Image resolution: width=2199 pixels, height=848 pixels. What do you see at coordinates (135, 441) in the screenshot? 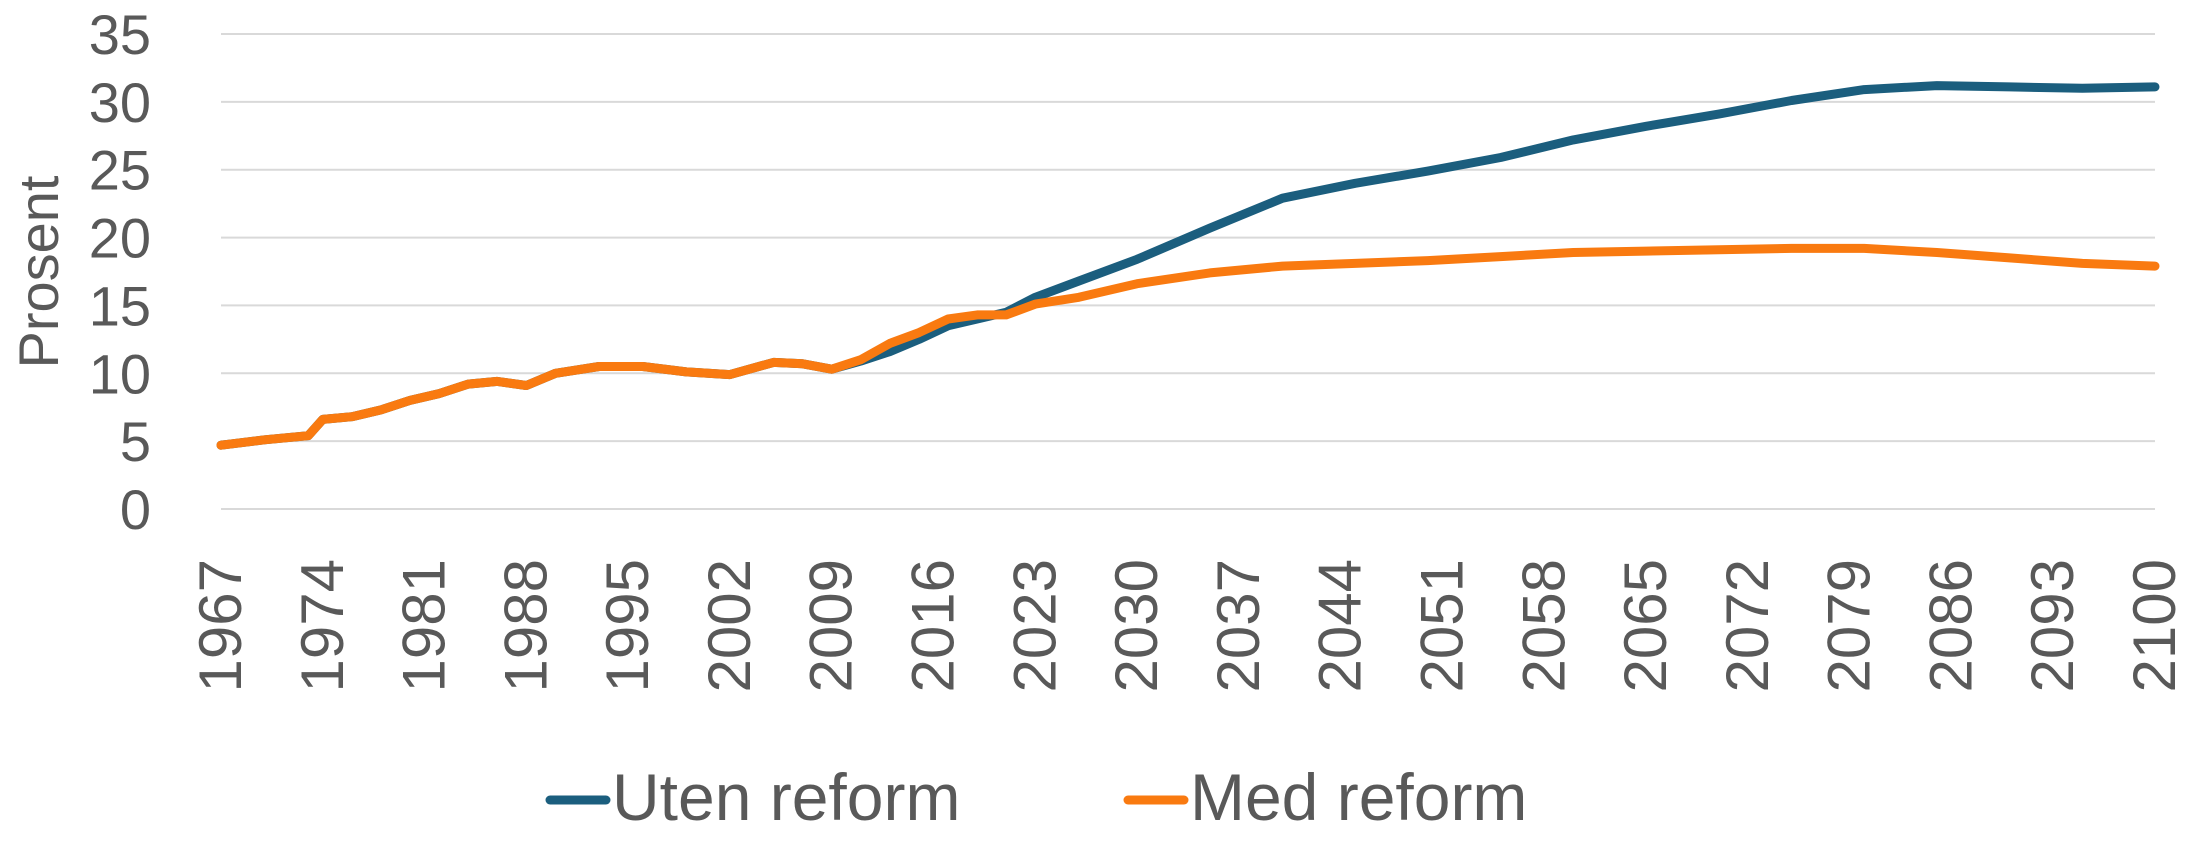
I see `y-tick-label: 5` at bounding box center [135, 441].